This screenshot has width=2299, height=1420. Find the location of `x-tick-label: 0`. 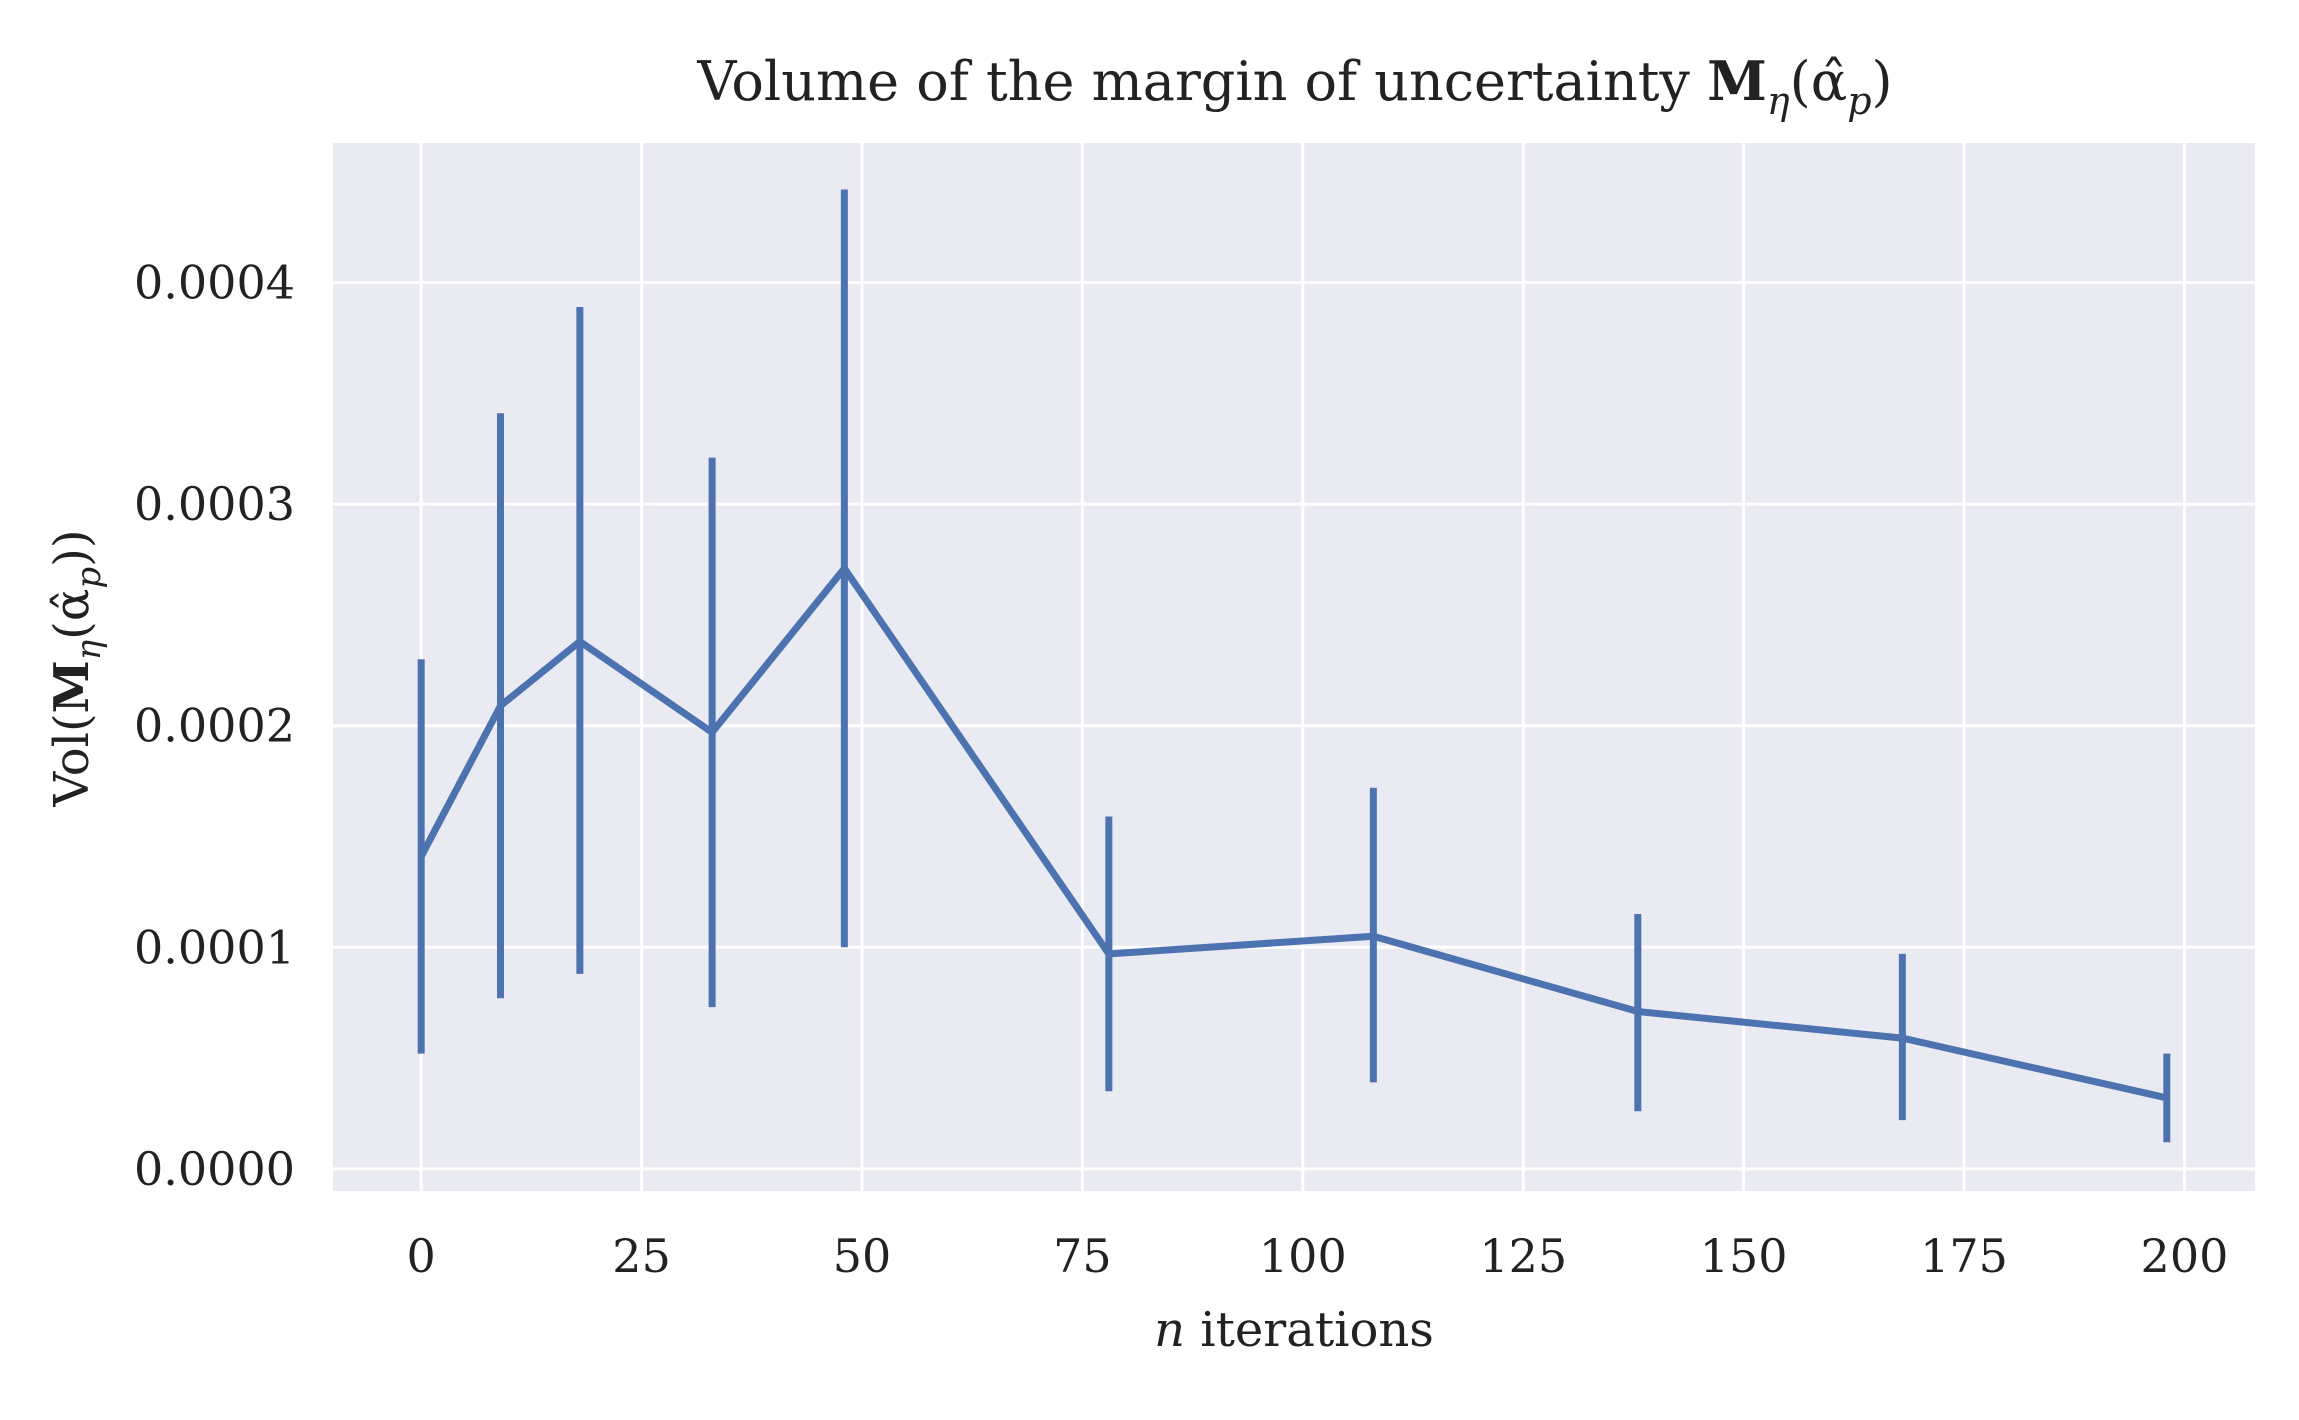

x-tick-label: 0 is located at coordinates (421, 1256).